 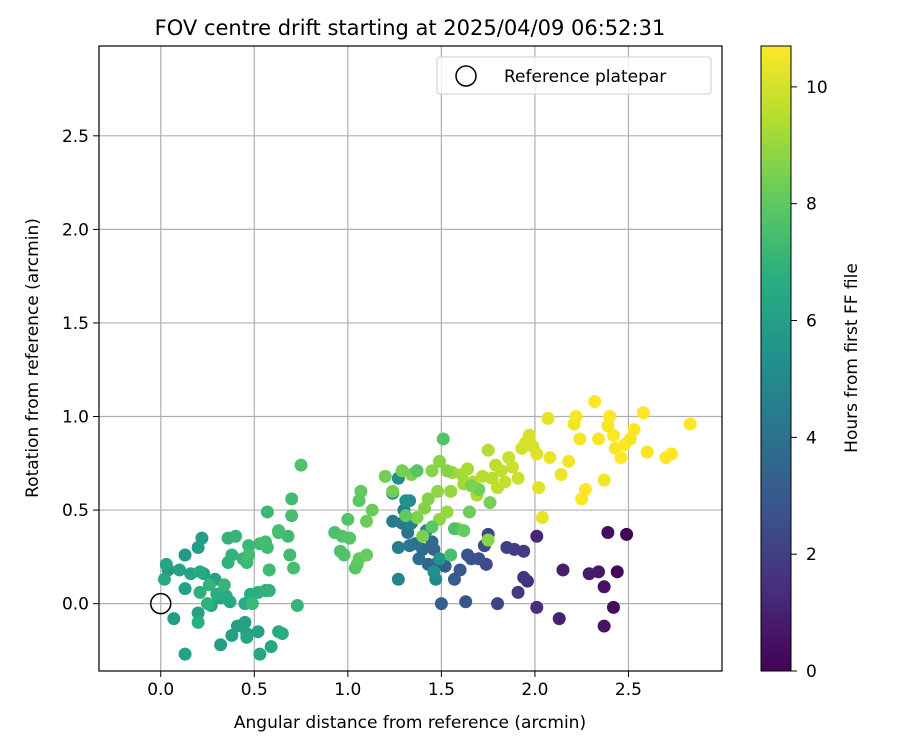 I want to click on x-tick-label: 2.5, so click(x=628, y=690).